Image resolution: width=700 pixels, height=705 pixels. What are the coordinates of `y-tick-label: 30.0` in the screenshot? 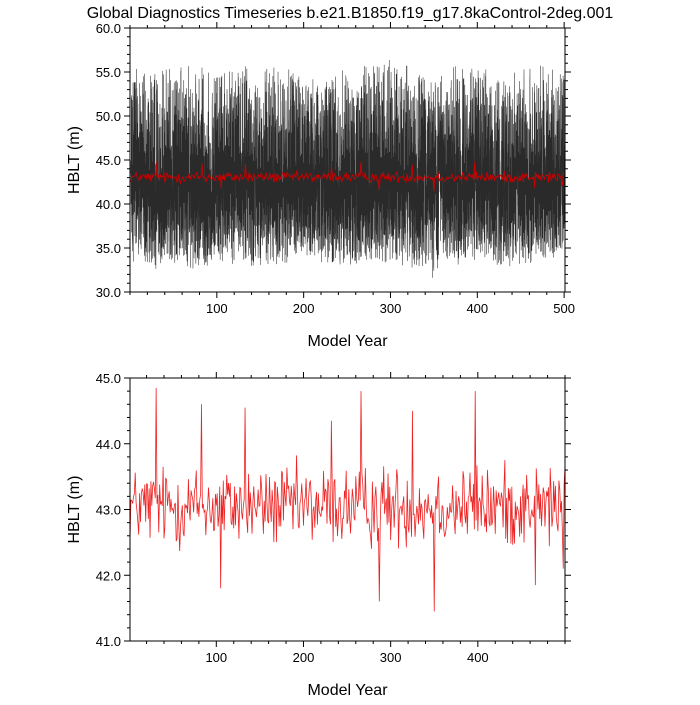 It's located at (108, 292).